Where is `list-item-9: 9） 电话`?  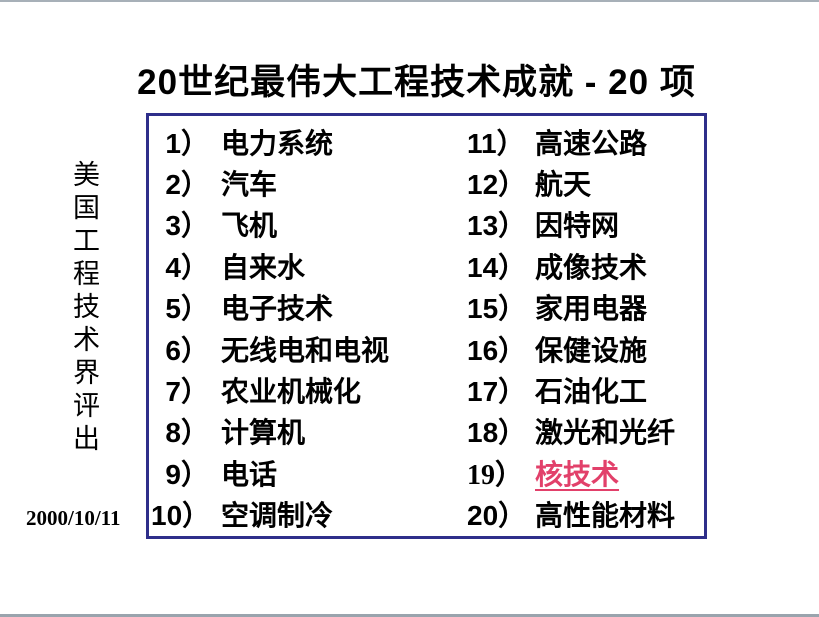 list-item-9: 9） 电话 is located at coordinates (304, 472).